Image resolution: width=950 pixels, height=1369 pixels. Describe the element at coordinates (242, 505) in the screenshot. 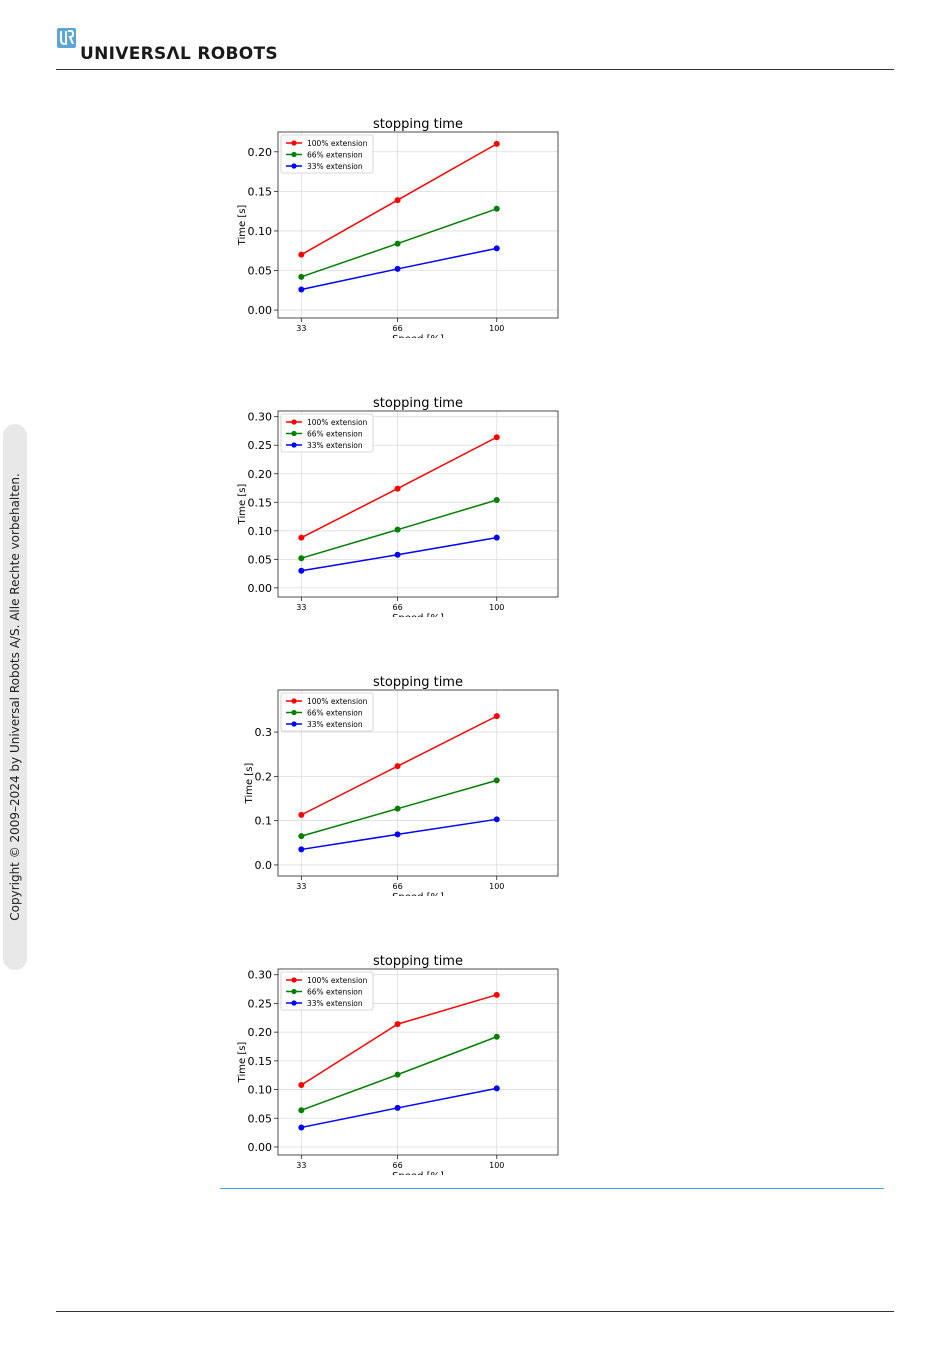

I see `y-axis-label: Time [s]` at that location.